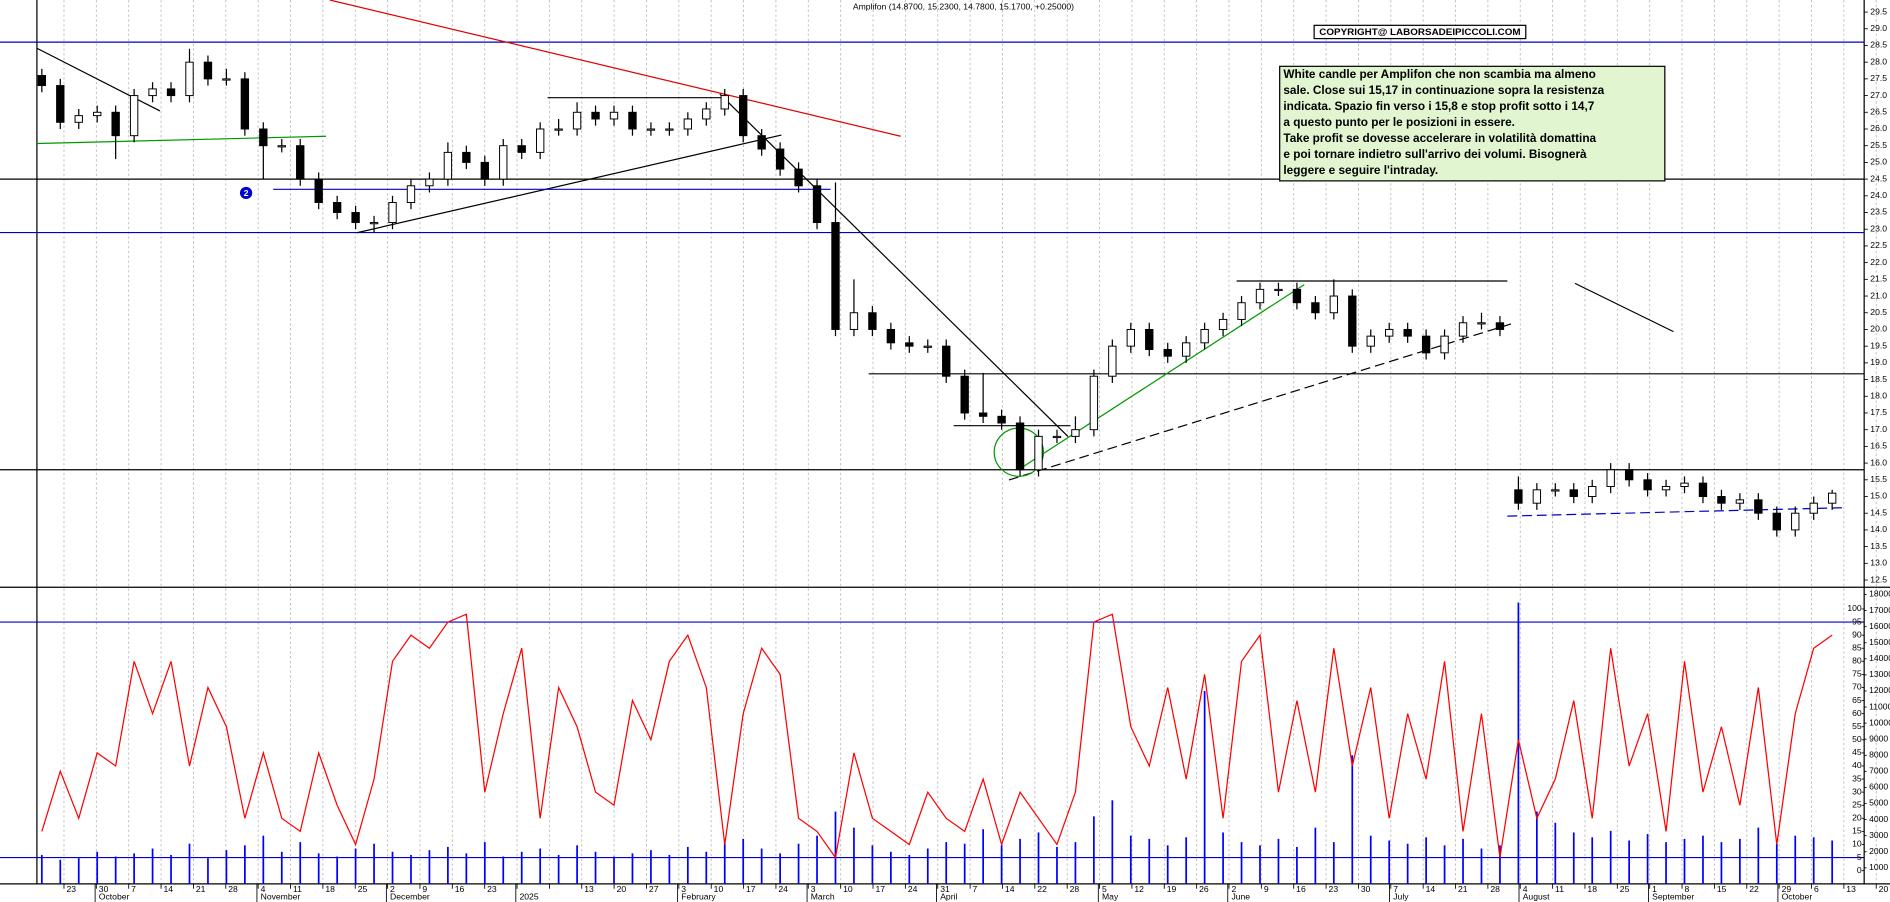 This screenshot has width=1890, height=902. What do you see at coordinates (1878, 28) in the screenshot?
I see `y-tick-label: 29.0` at bounding box center [1878, 28].